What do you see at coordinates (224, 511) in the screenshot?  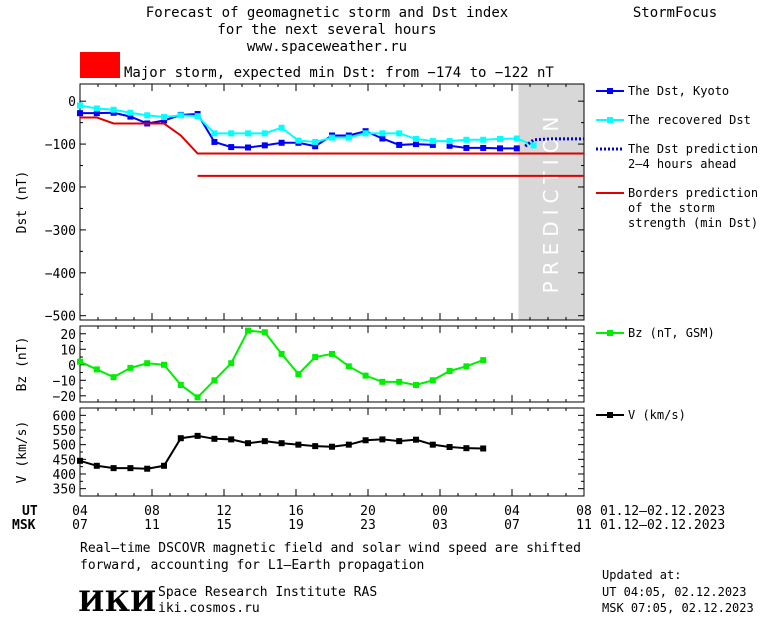 I see `ut-tick-label: 12` at bounding box center [224, 511].